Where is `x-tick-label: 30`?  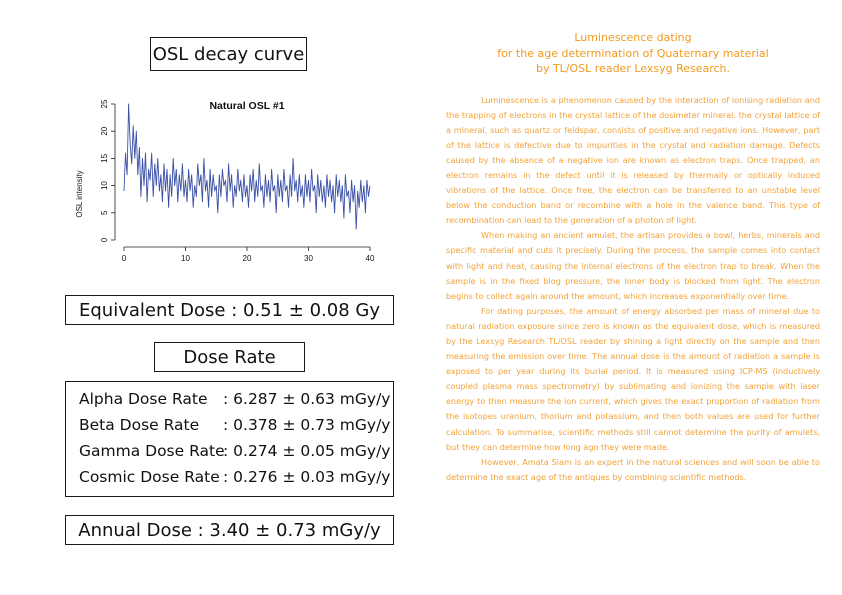 x-tick-label: 30 is located at coordinates (308, 258).